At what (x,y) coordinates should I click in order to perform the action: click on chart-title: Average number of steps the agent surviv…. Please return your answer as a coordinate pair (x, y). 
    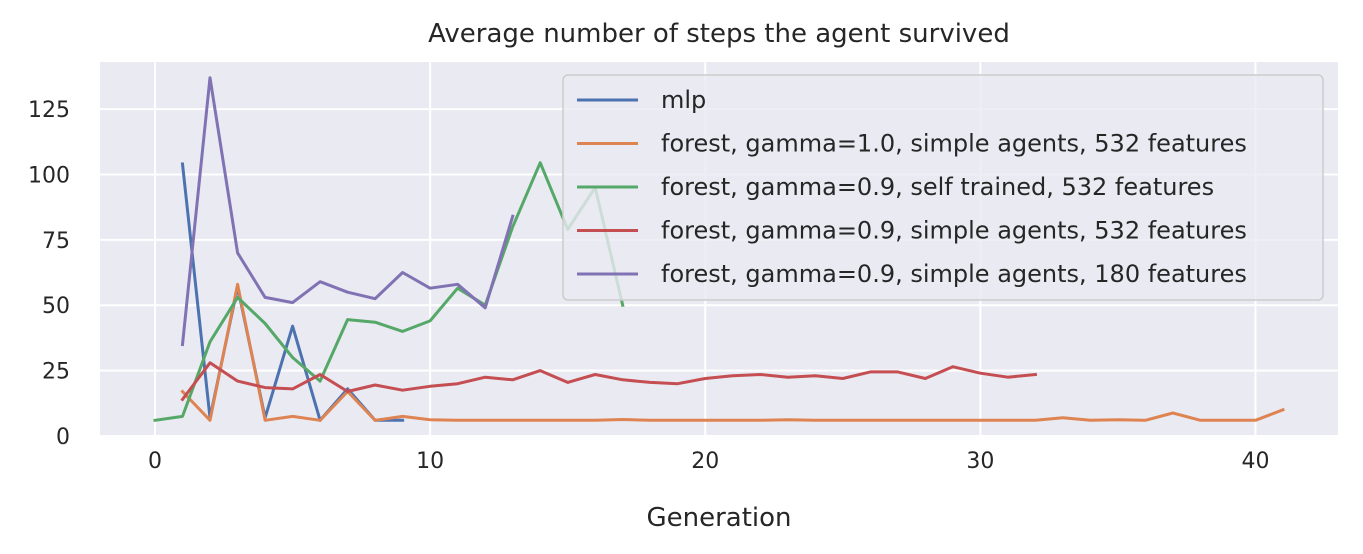
    Looking at the image, I should click on (719, 34).